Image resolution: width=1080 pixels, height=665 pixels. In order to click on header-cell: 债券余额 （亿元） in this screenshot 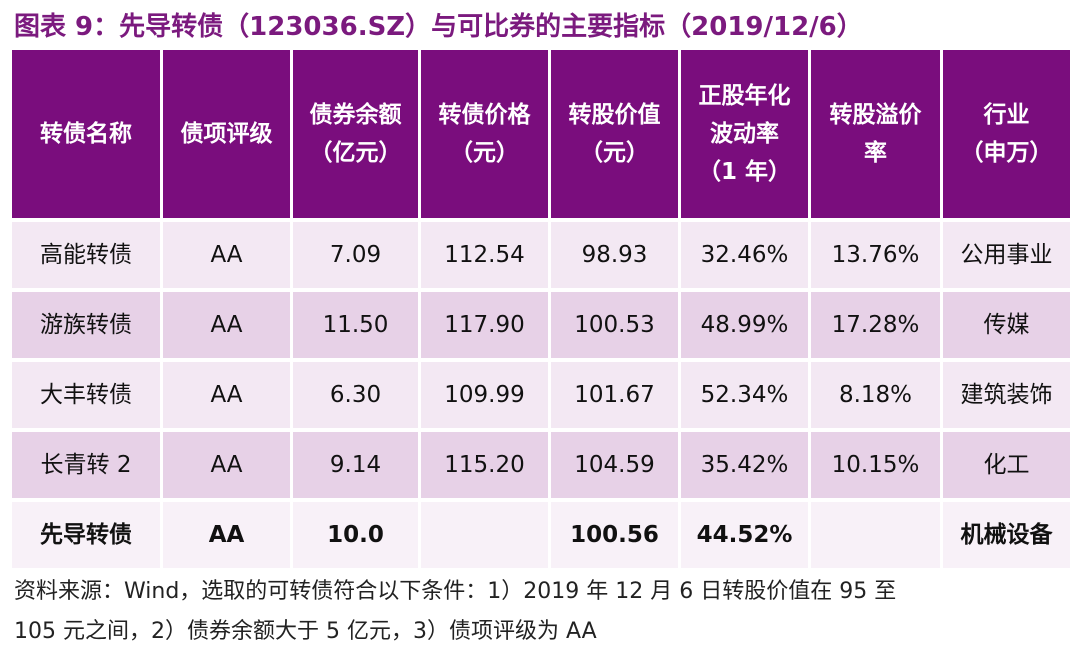, I will do `click(355, 134)`.